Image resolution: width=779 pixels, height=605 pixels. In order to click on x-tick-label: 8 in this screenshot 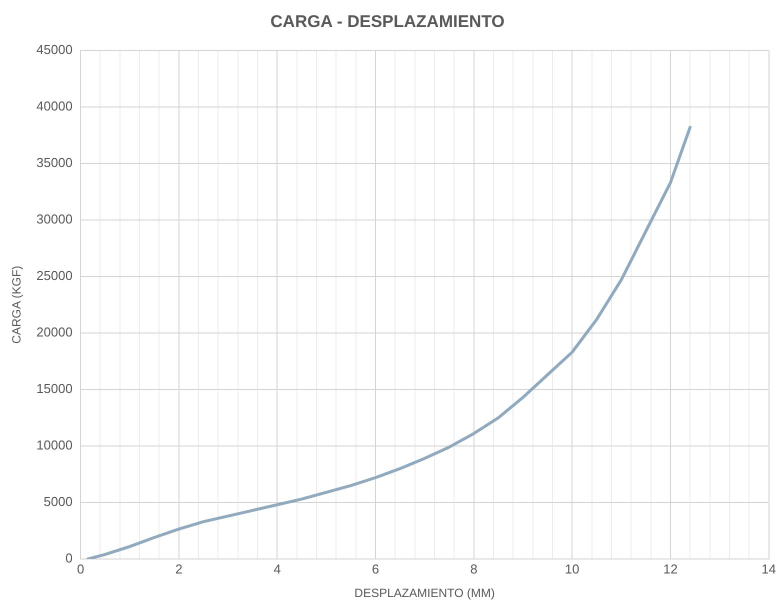, I will do `click(474, 568)`.